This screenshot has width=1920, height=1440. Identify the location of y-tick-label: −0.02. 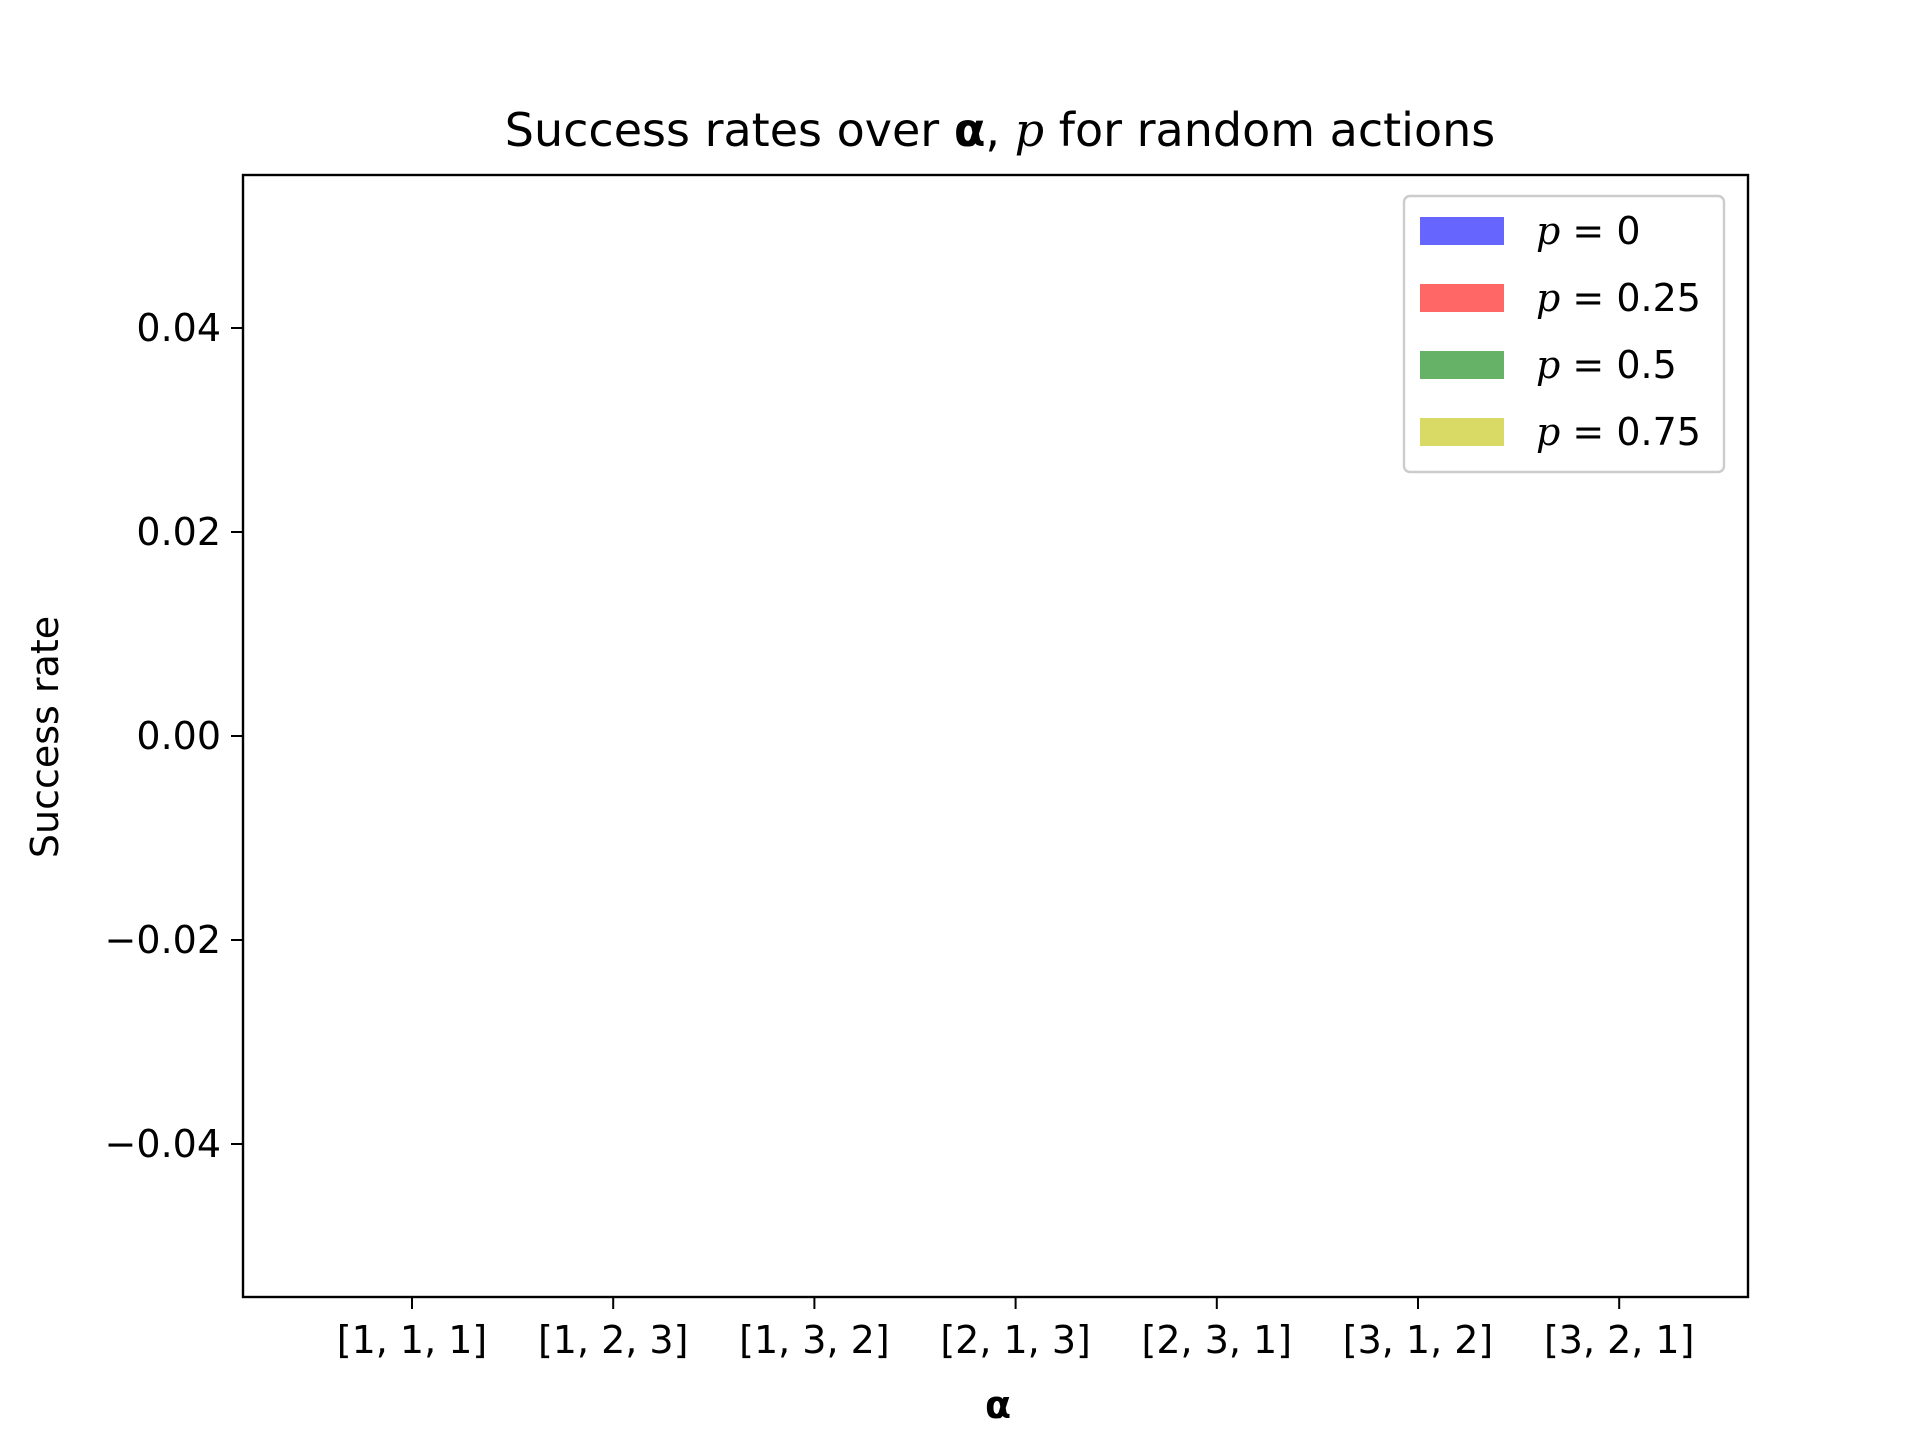
(163, 940).